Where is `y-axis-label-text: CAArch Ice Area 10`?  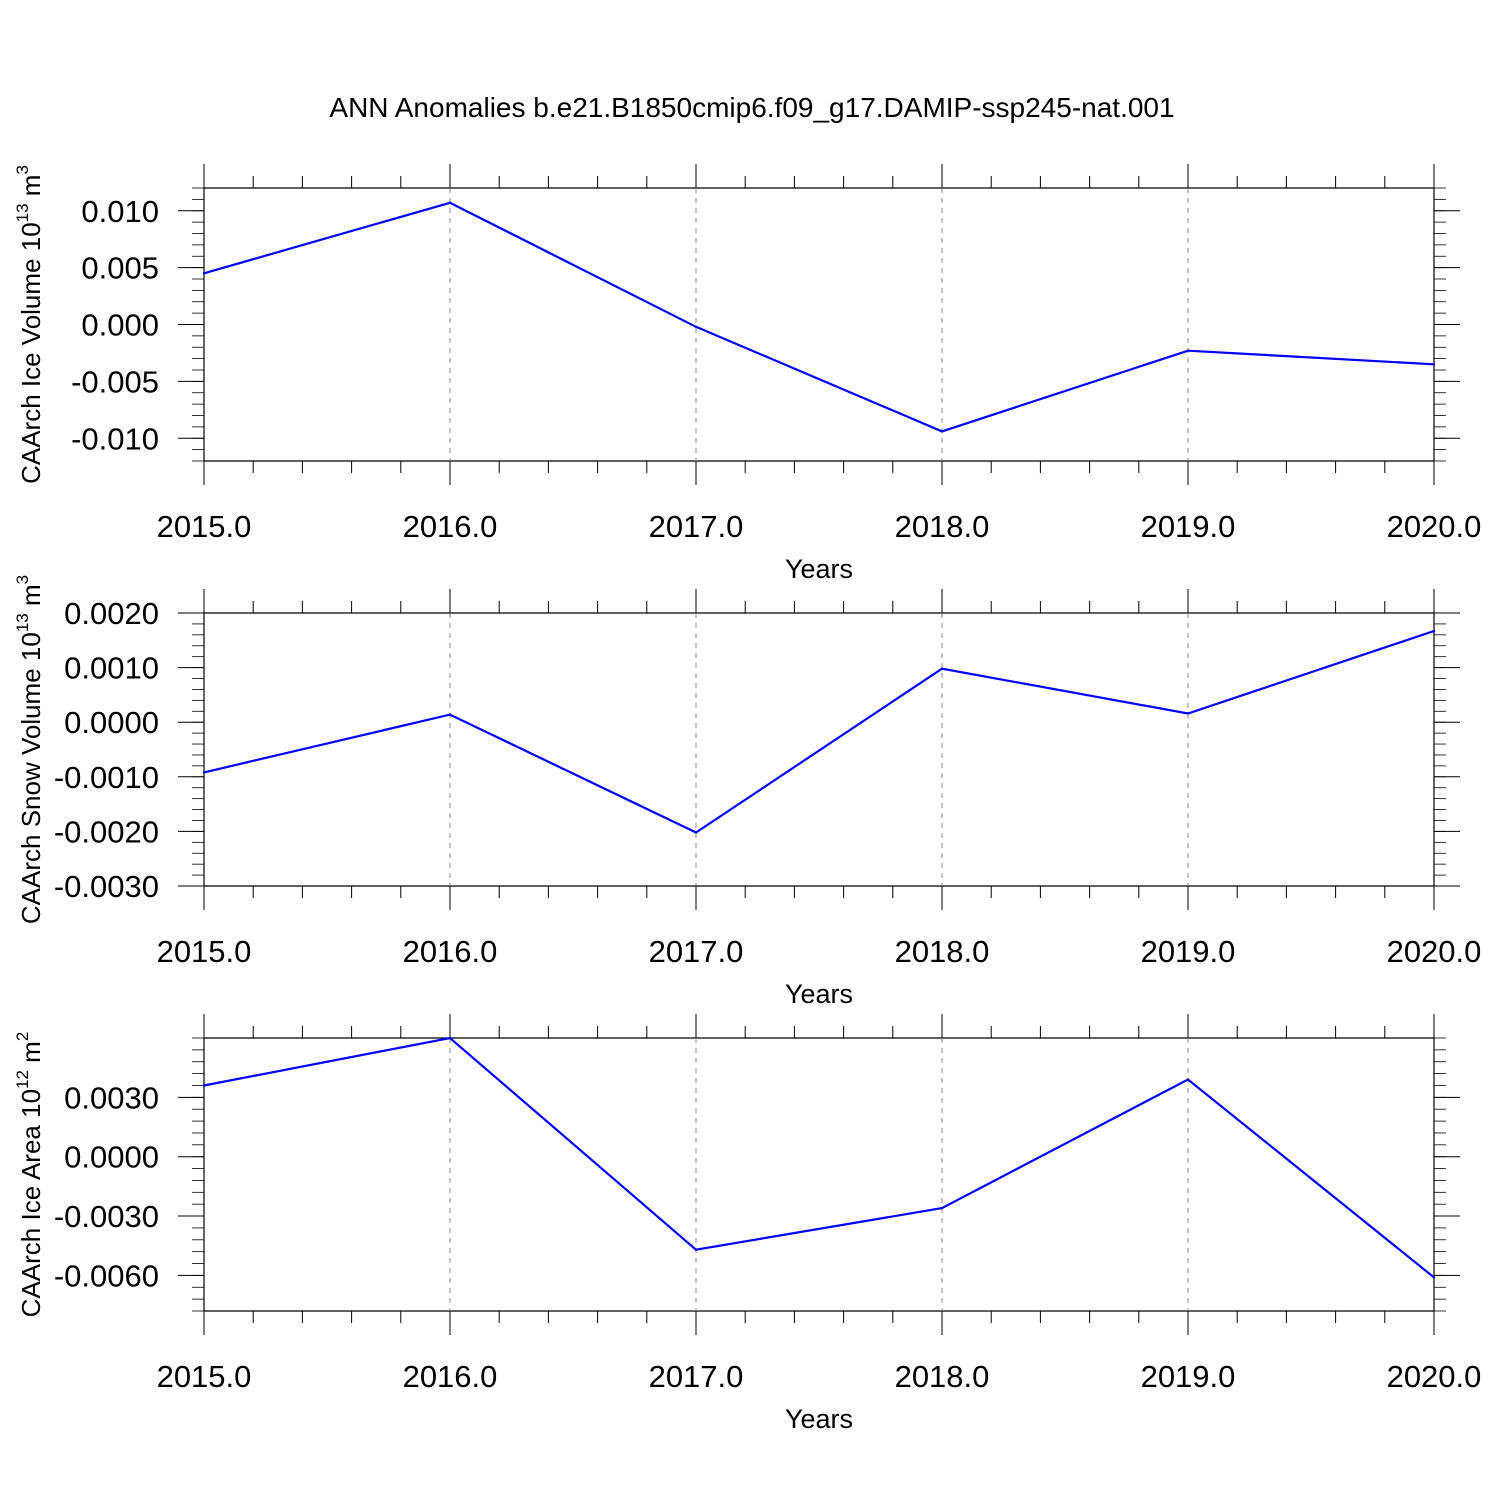 y-axis-label-text: CAArch Ice Area 10 is located at coordinates (31, 1203).